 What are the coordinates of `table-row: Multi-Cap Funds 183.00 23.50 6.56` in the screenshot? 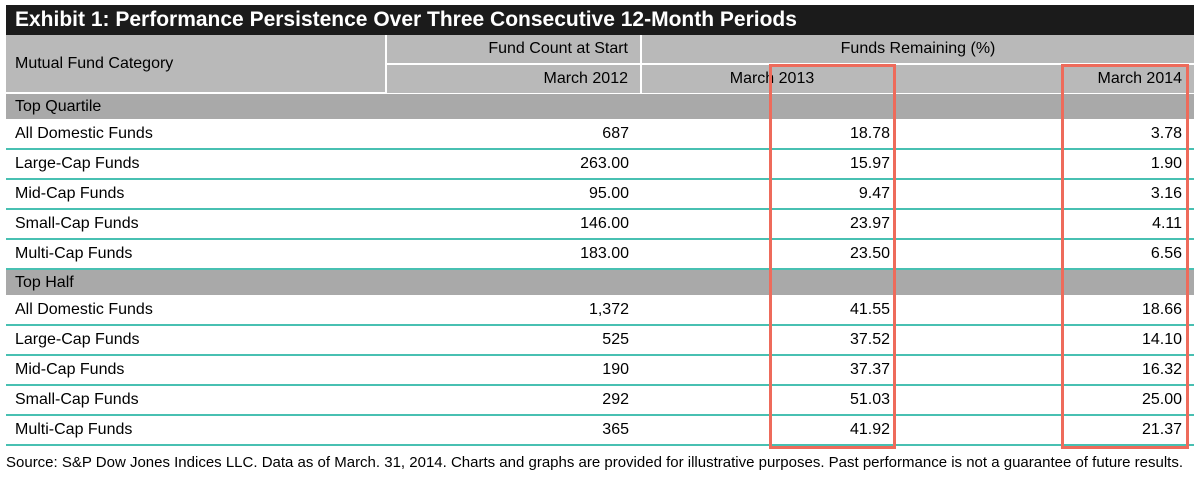 It's located at (600, 254).